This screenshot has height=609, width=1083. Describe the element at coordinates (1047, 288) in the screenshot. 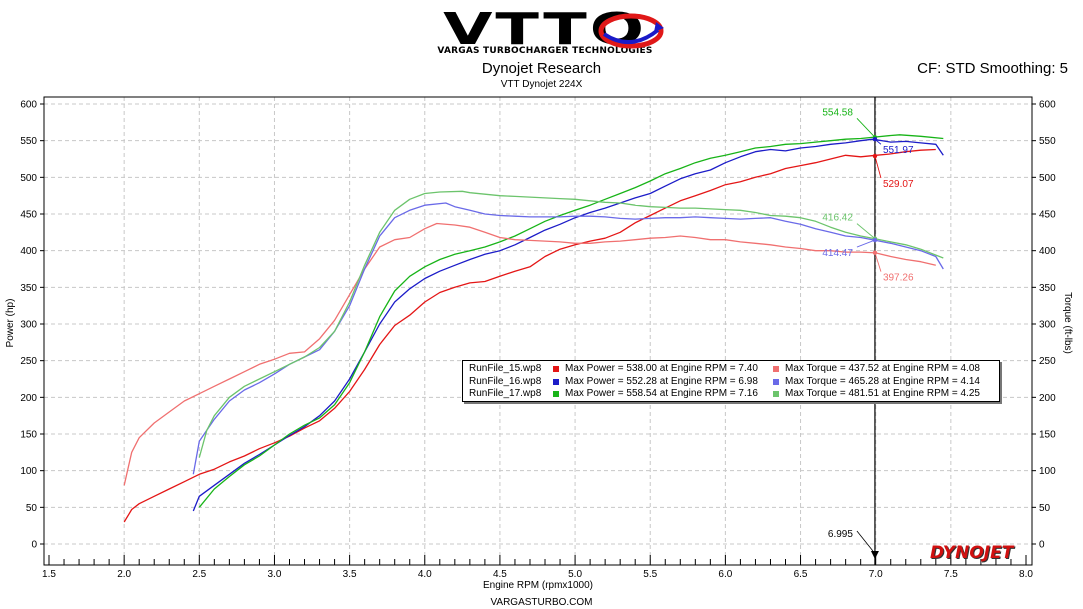

I see `y2-tick-label: 350` at that location.